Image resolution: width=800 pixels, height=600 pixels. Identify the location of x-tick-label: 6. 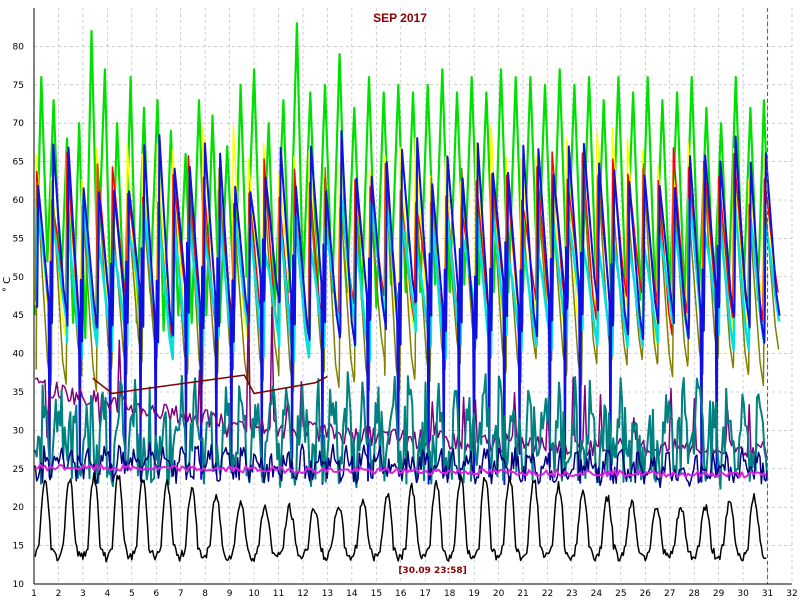
(156, 594).